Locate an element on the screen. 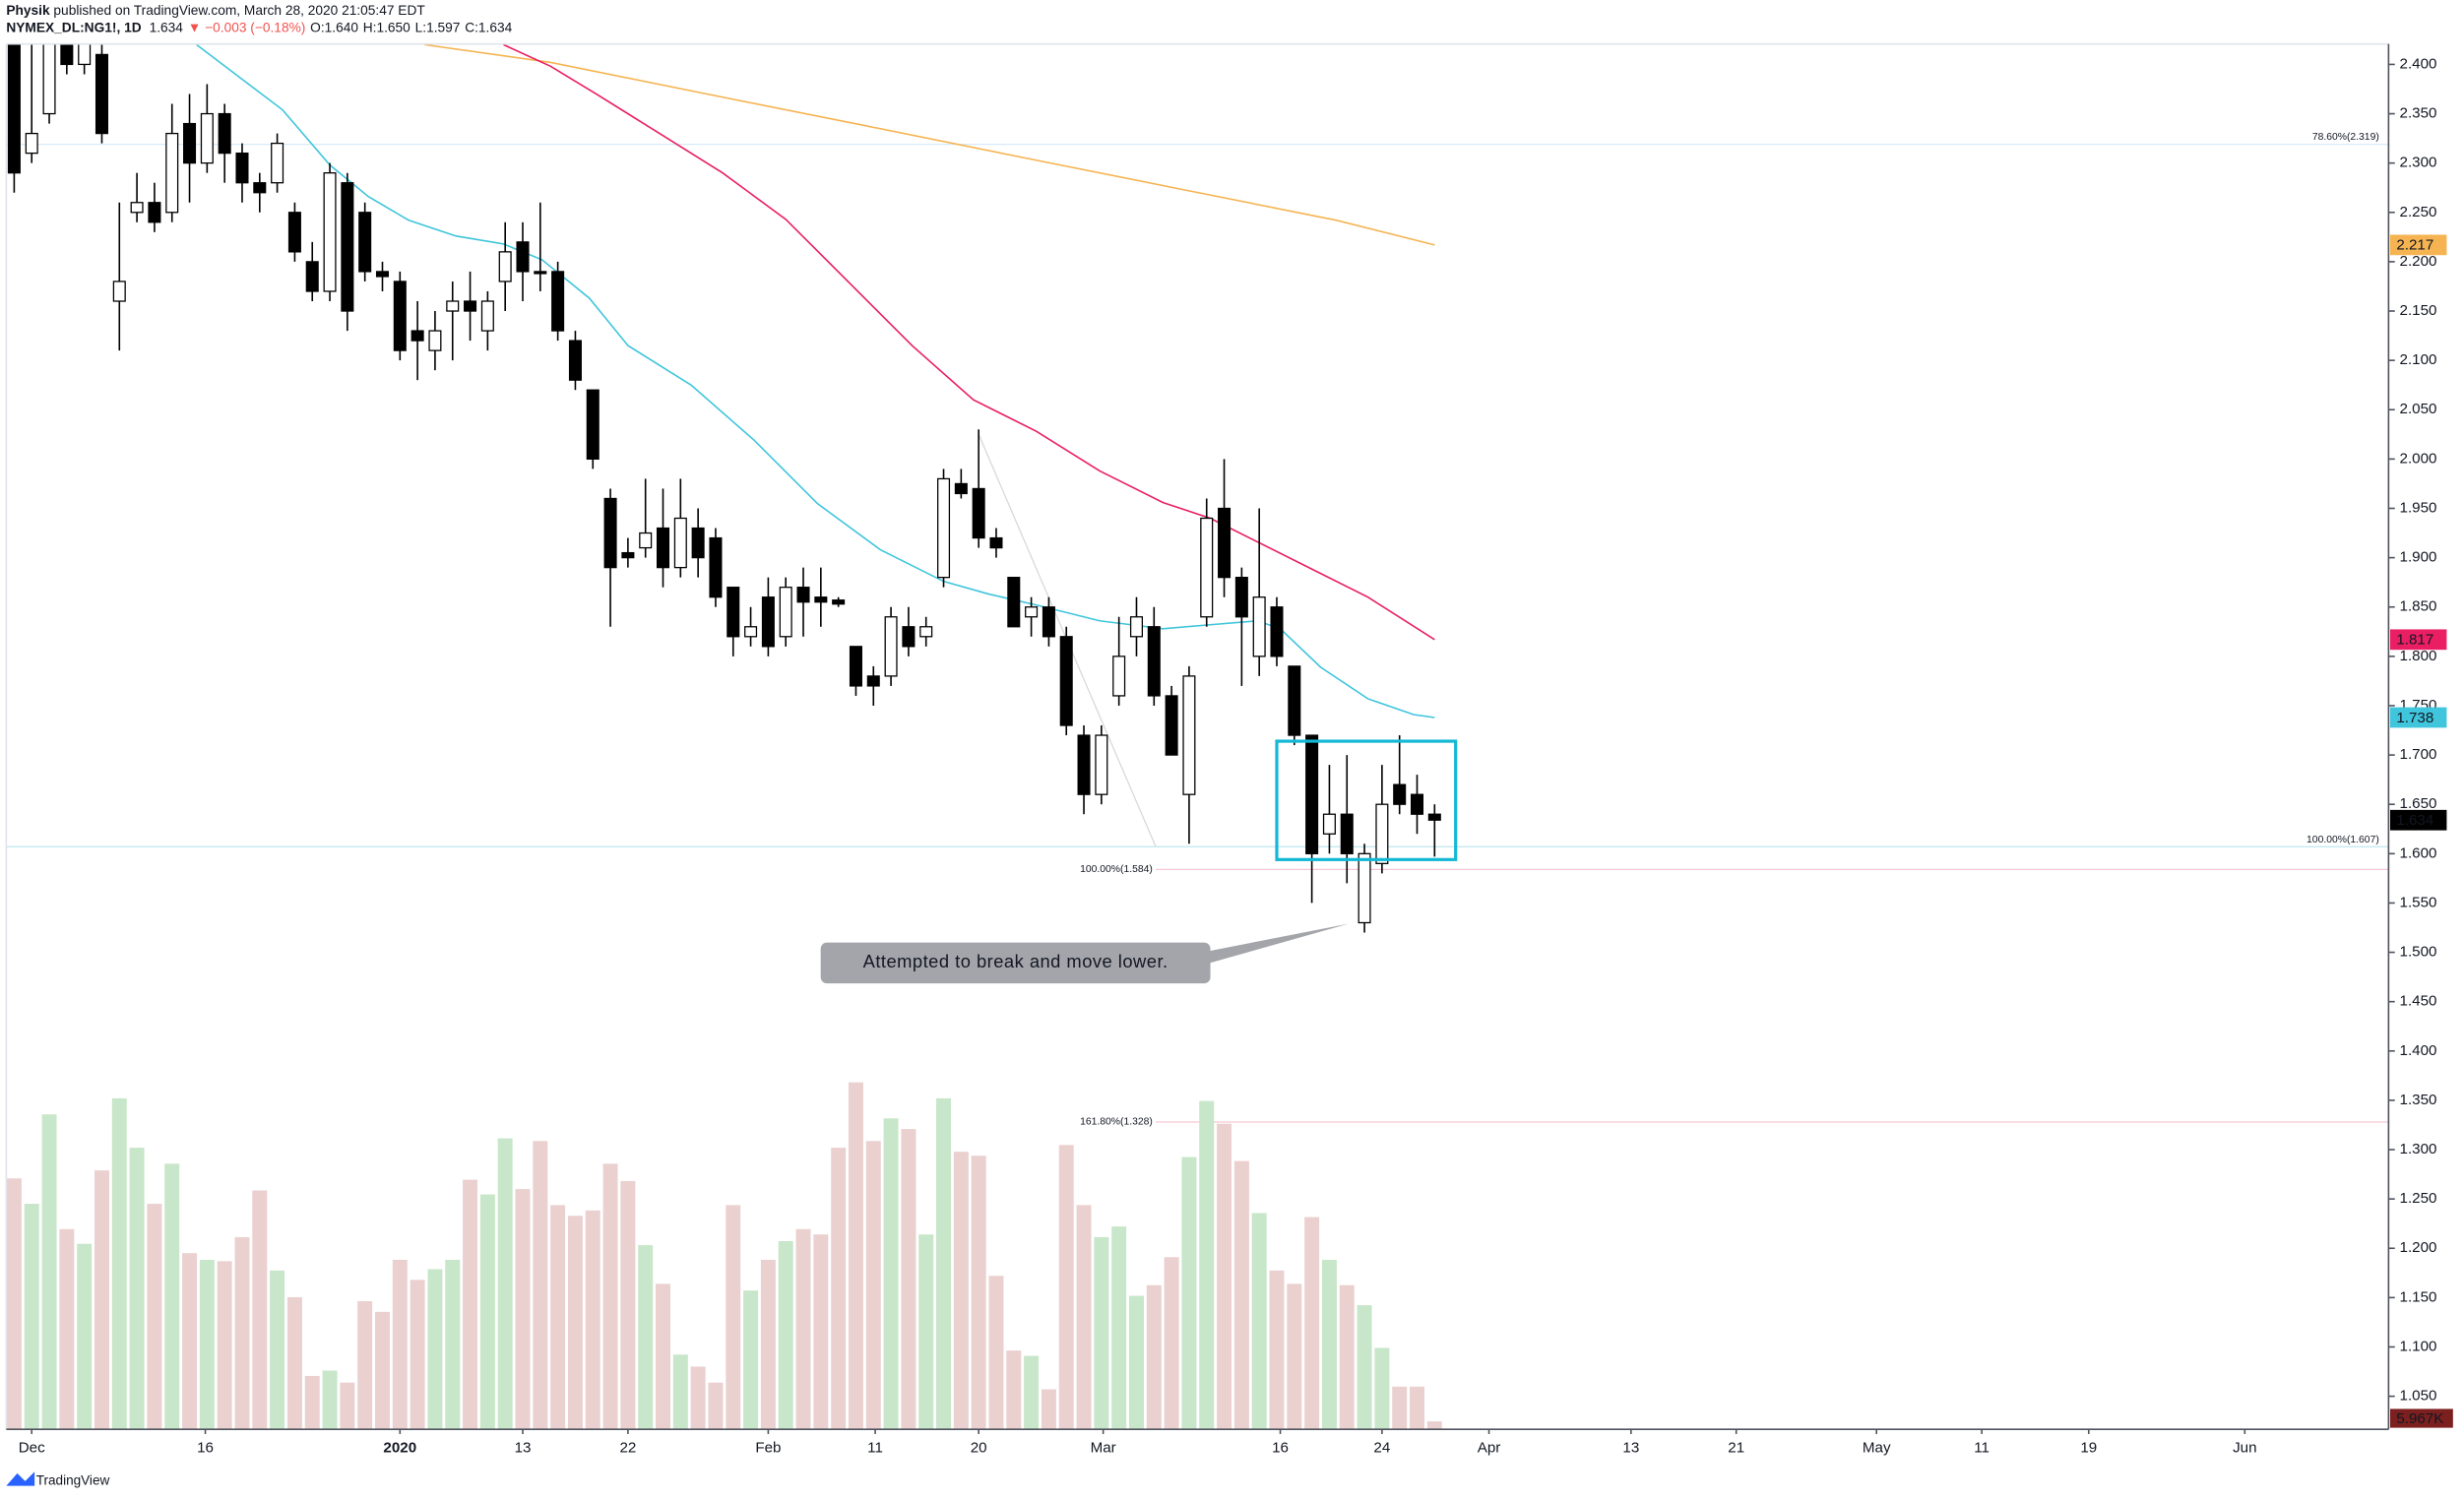 The height and width of the screenshot is (1500, 2464). callout-text: Attempted to break and move lower. is located at coordinates (1016, 961).